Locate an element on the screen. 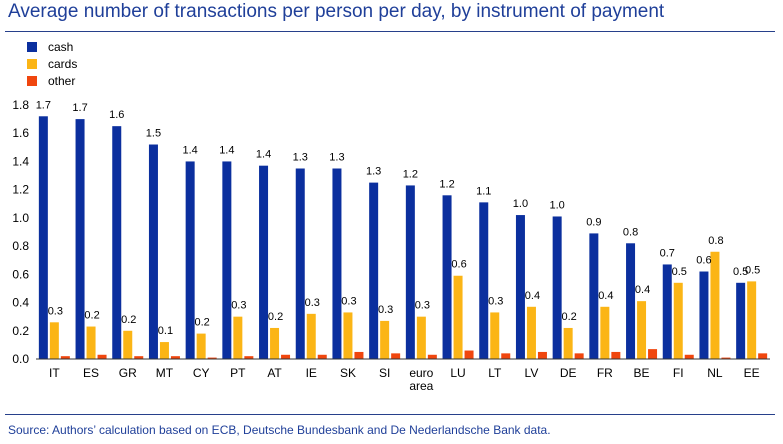 The image size is (783, 444). bar-cash-euro-area is located at coordinates (410, 272).